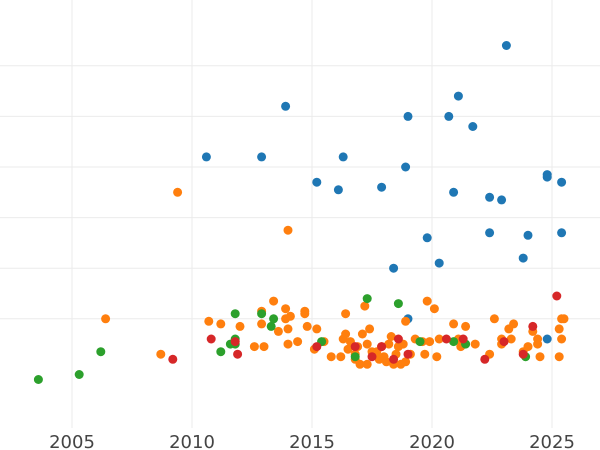  What do you see at coordinates (72, 441) in the screenshot?
I see `x-tick-label: 2005` at bounding box center [72, 441].